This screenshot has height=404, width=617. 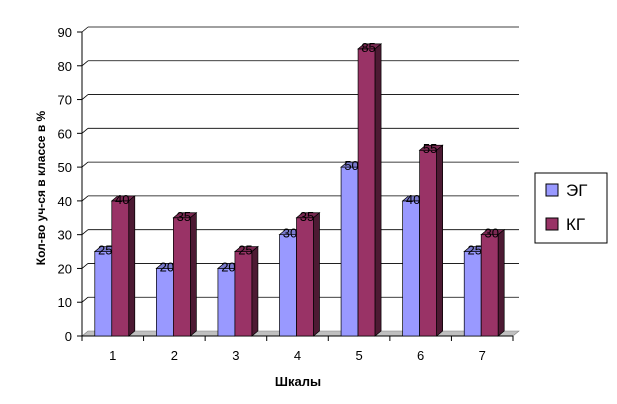 I want to click on data-label-kg-7: 30, so click(x=491, y=233).